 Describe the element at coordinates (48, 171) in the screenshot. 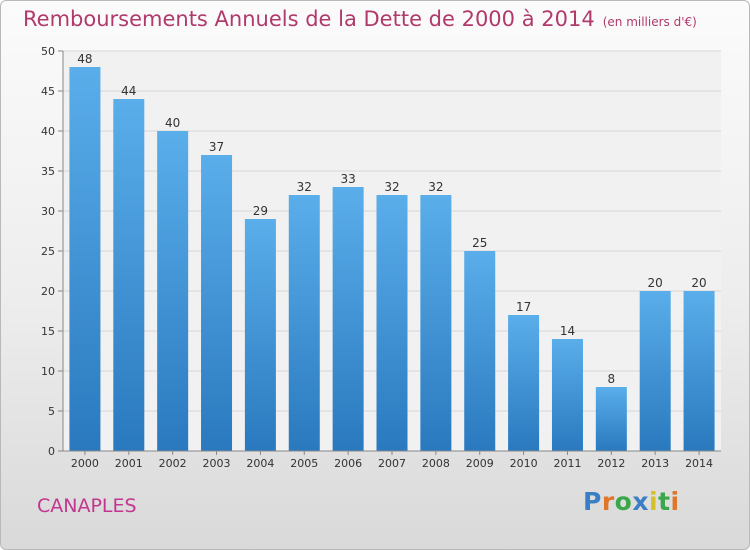

I see `y-tick-label: 35` at that location.